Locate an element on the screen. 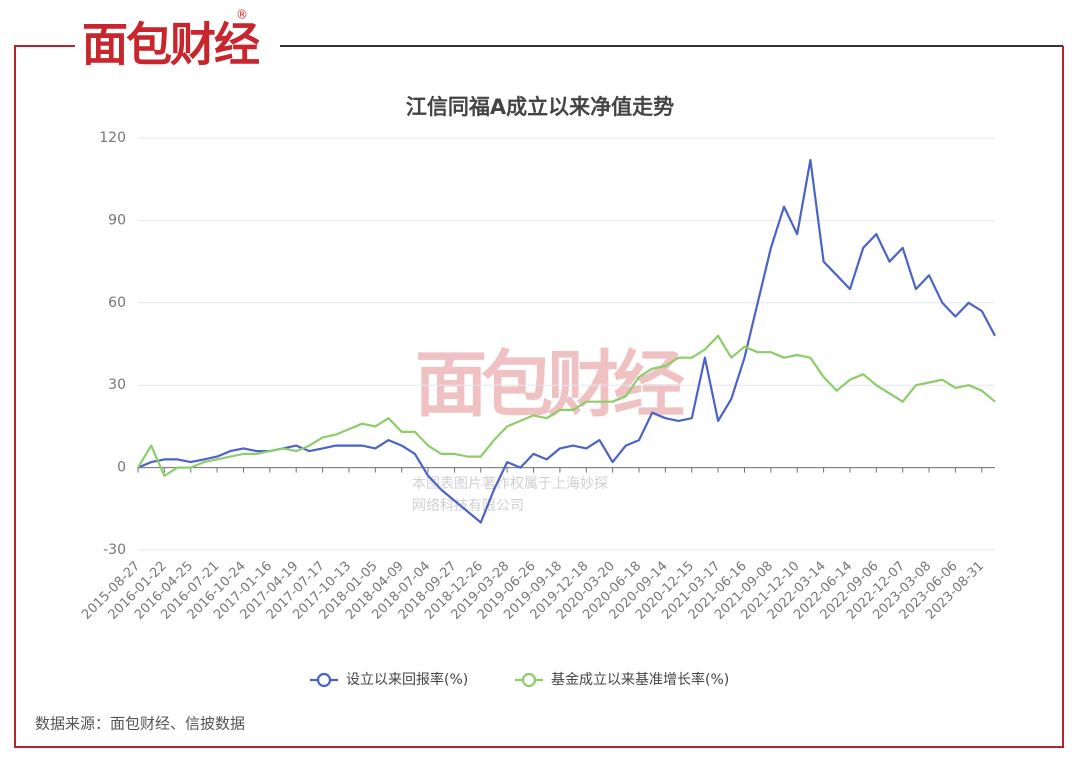  source-note: 数据来源：面包财经、信披数据 is located at coordinates (140, 724).